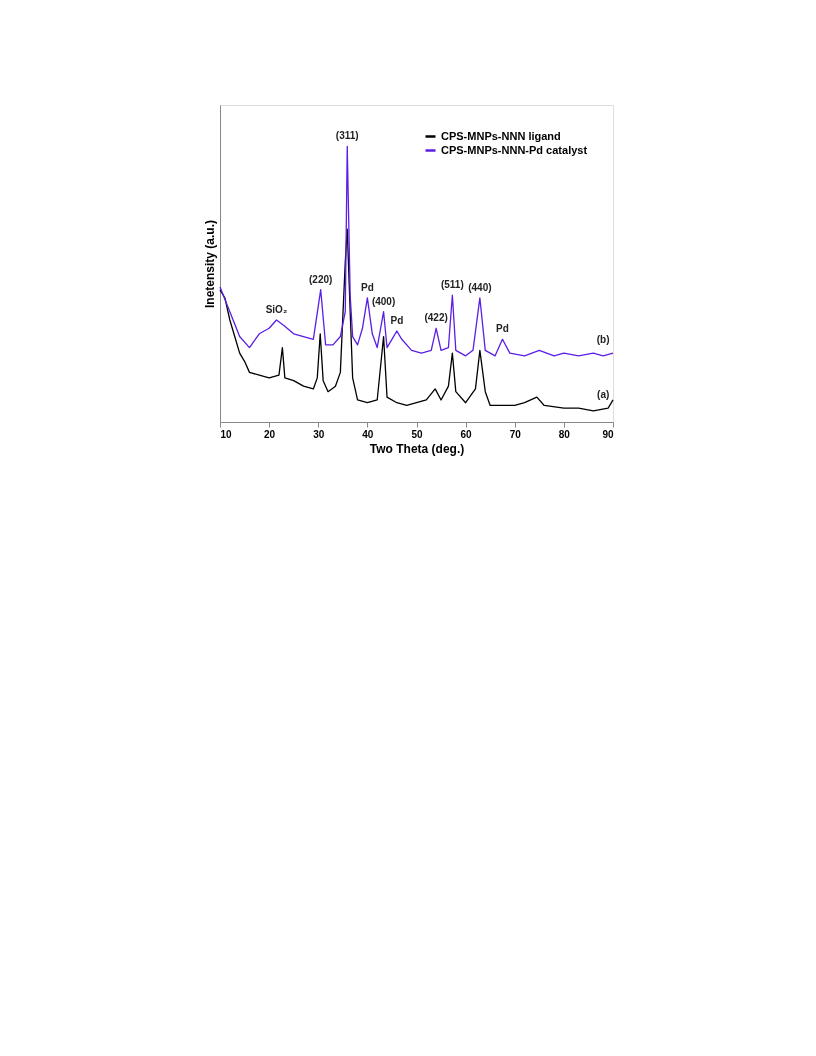 This screenshot has width=816, height=1056. Describe the element at coordinates (417, 448) in the screenshot. I see `x-axis-title: Two Theta (deg.)` at that location.